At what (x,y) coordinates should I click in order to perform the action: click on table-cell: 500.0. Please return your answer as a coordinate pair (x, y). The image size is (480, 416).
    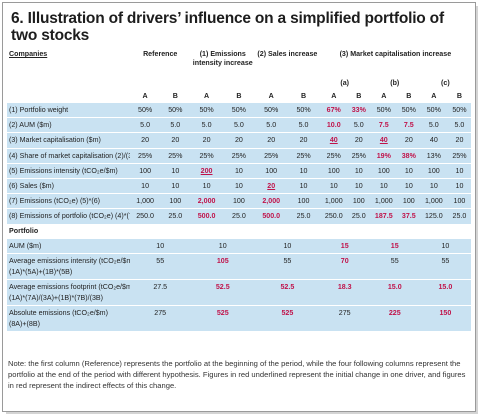
    Looking at the image, I should click on (206, 216).